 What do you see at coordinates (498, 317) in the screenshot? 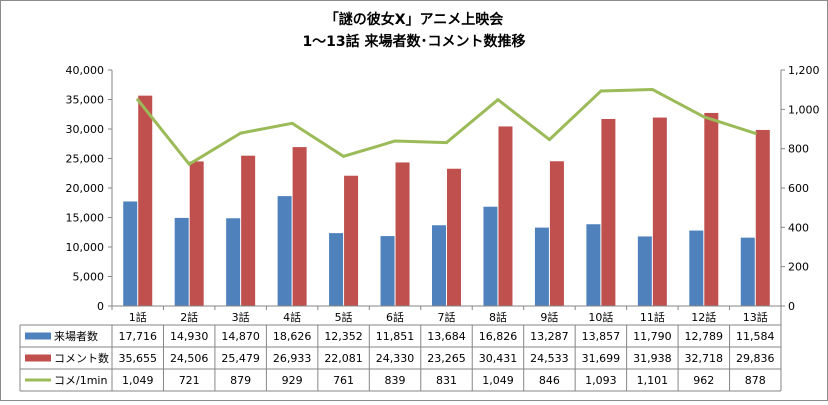
I see `x-tick-label: 8話` at bounding box center [498, 317].